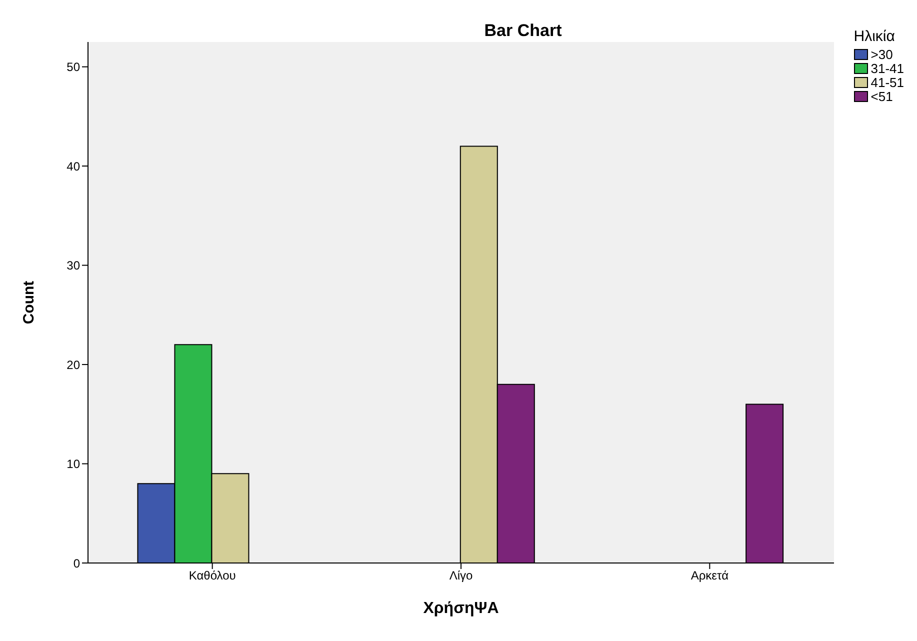 The height and width of the screenshot is (641, 917). I want to click on x-axis-title: ΧρήσηΨΑ, so click(461, 608).